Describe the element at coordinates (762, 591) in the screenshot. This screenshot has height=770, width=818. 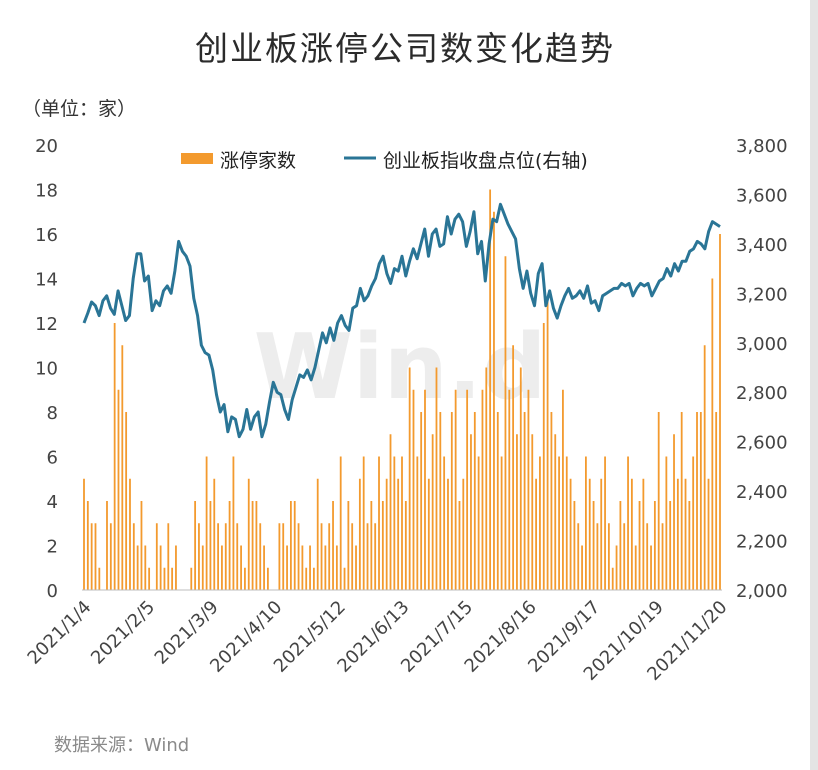
I see `right-tick-label: 2,000` at that location.